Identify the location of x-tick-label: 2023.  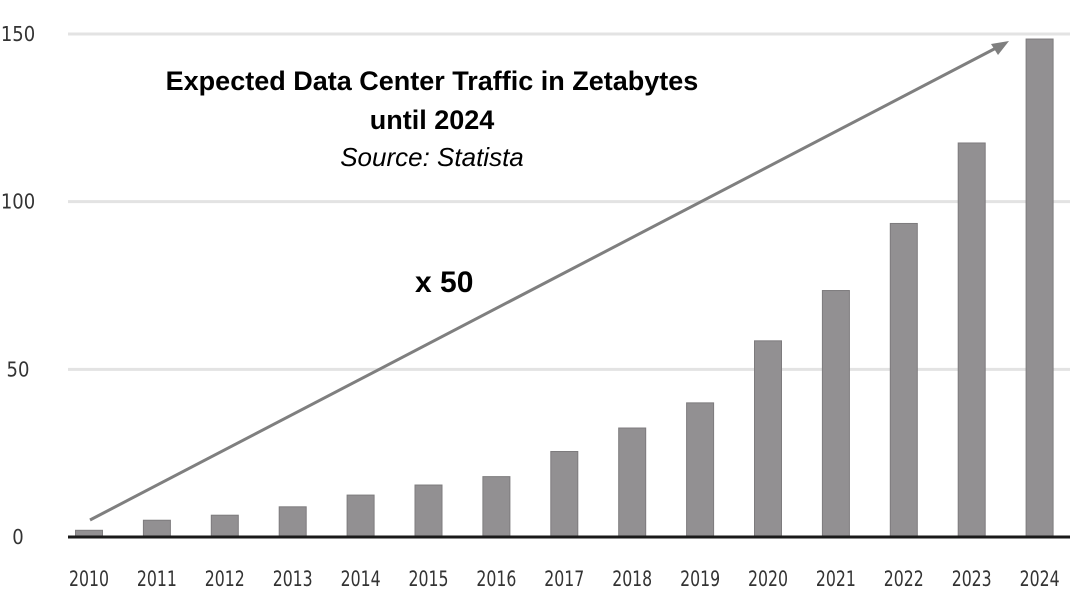
(972, 579).